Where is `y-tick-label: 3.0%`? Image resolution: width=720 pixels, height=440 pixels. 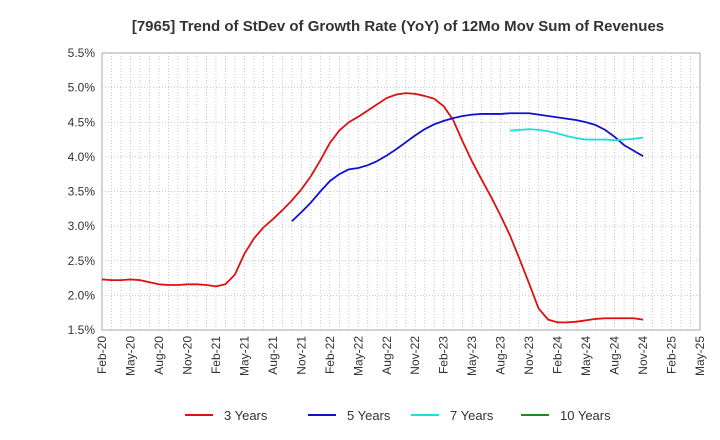
y-tick-label: 3.0% is located at coordinates (82, 226).